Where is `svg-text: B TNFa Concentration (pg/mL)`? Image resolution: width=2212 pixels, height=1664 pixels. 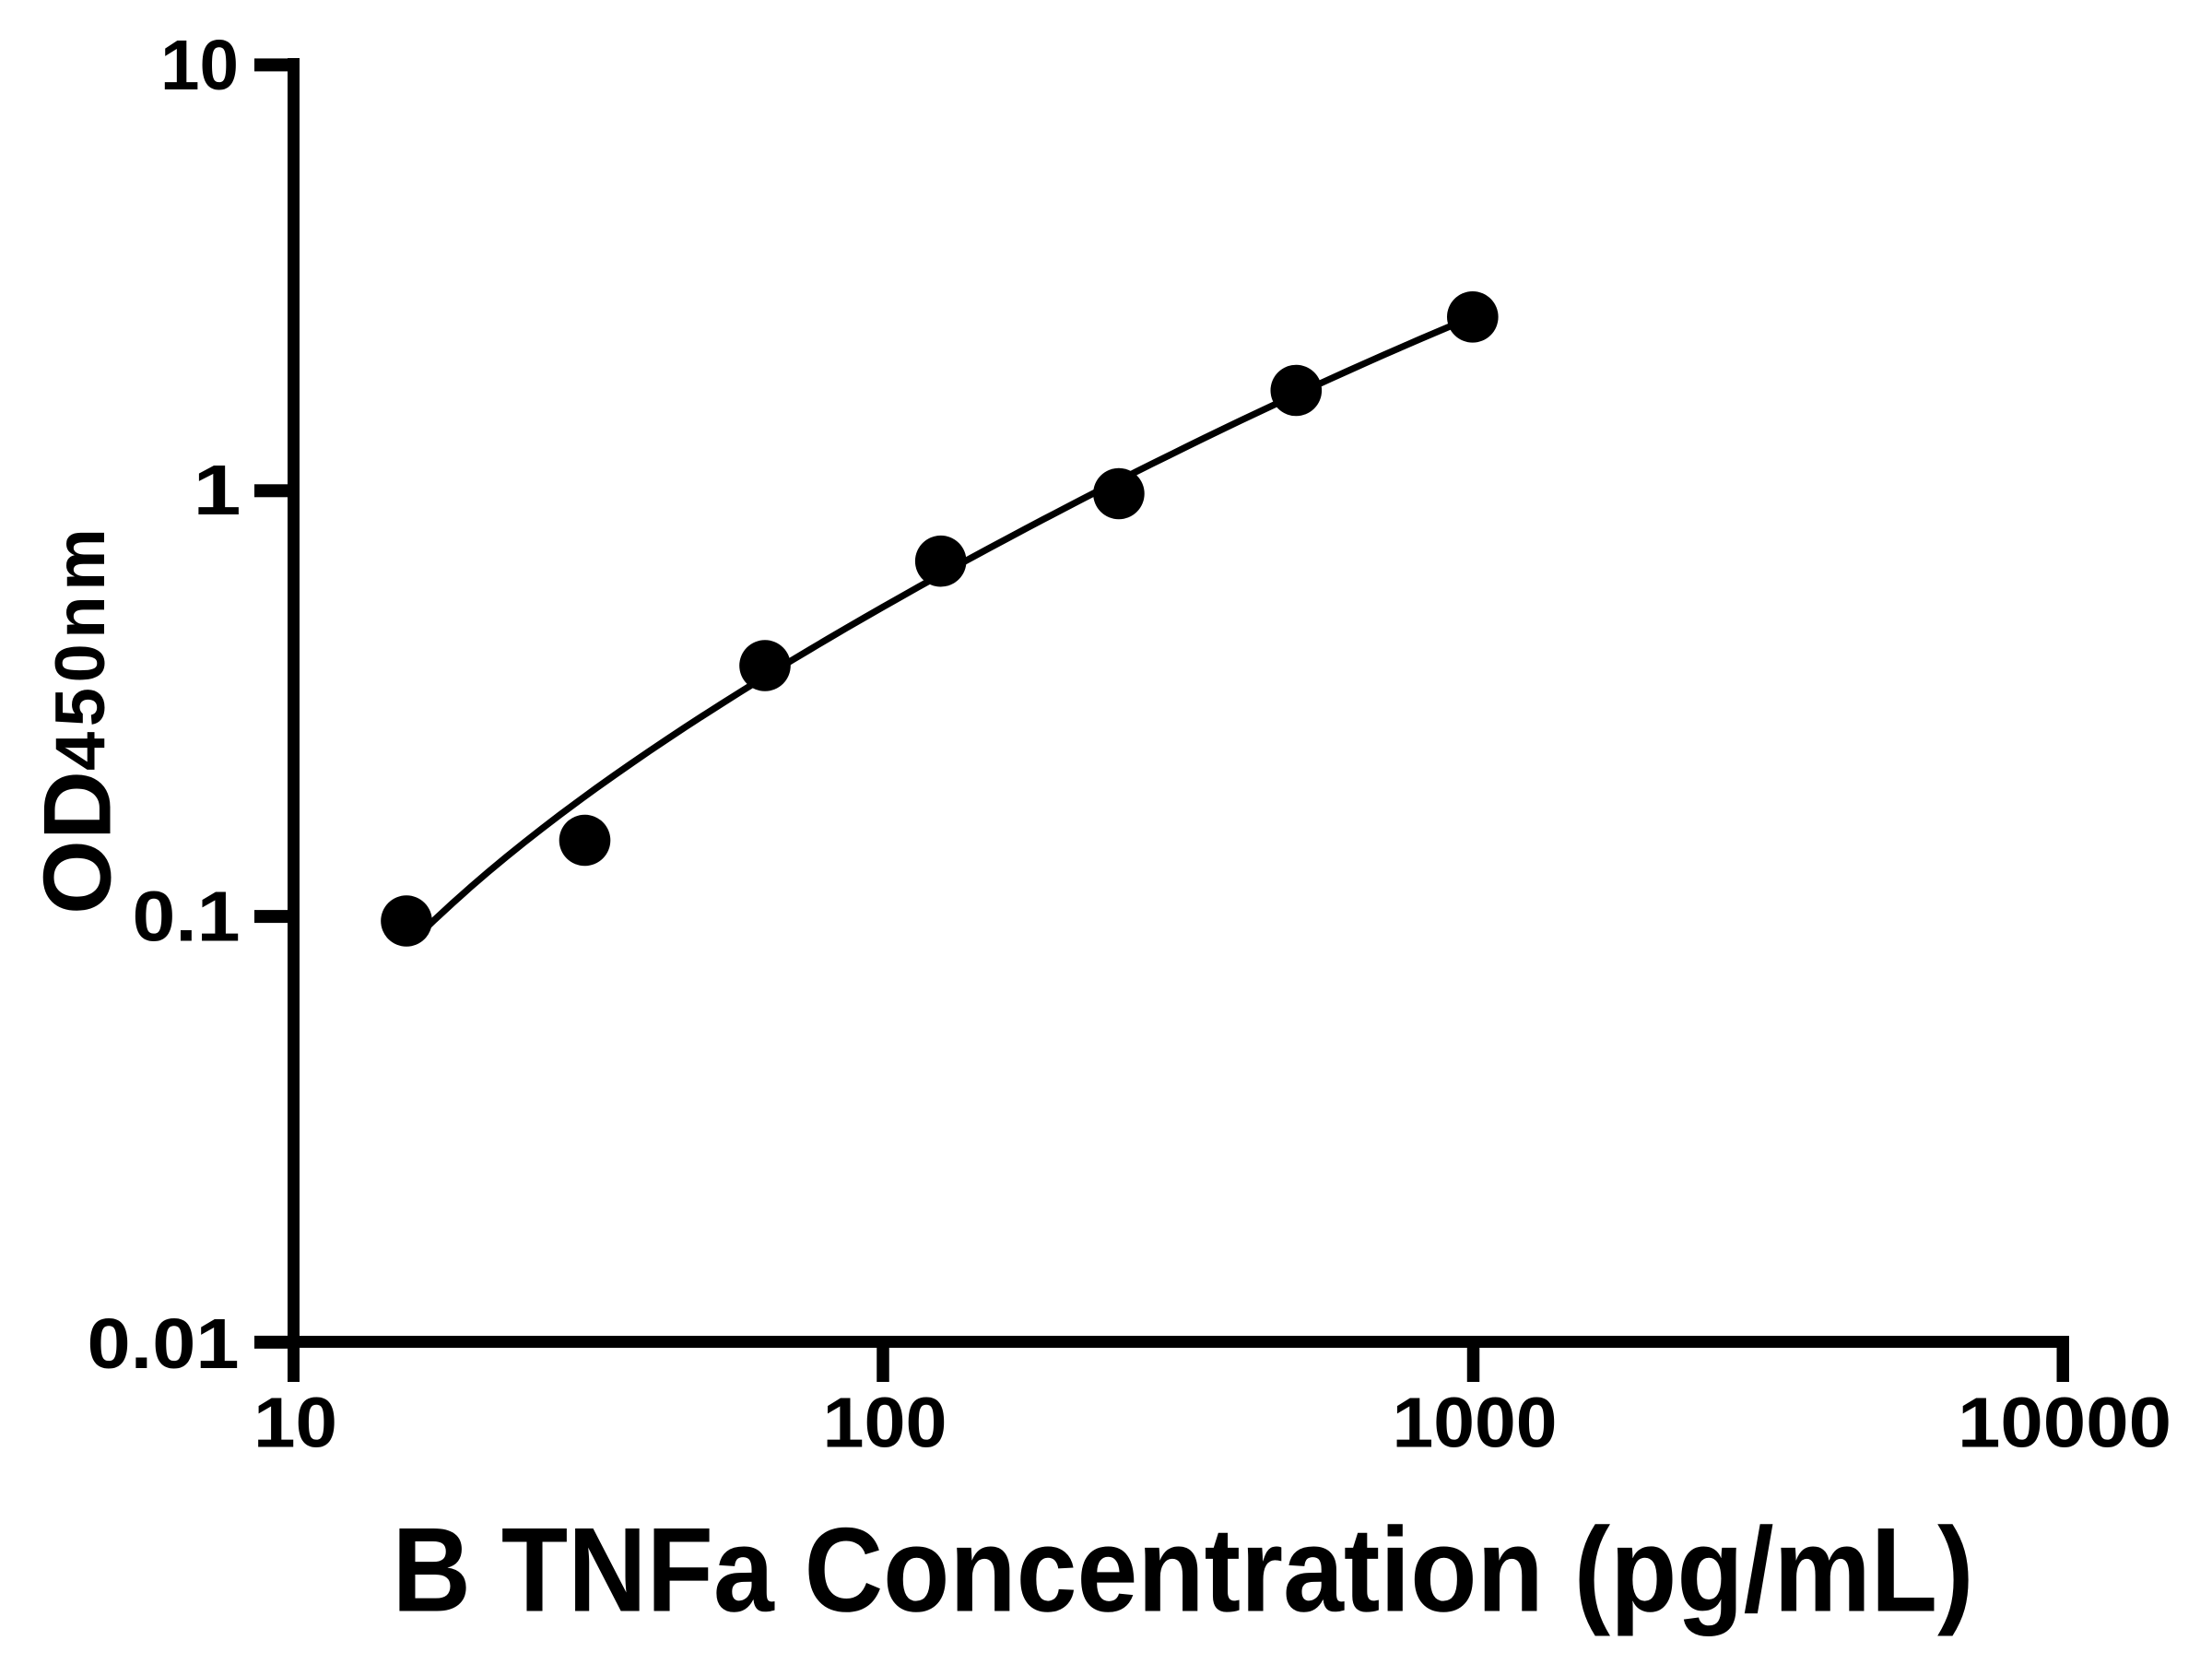 svg-text: B TNFa Concentration (pg/mL) is located at coordinates (1183, 1570).